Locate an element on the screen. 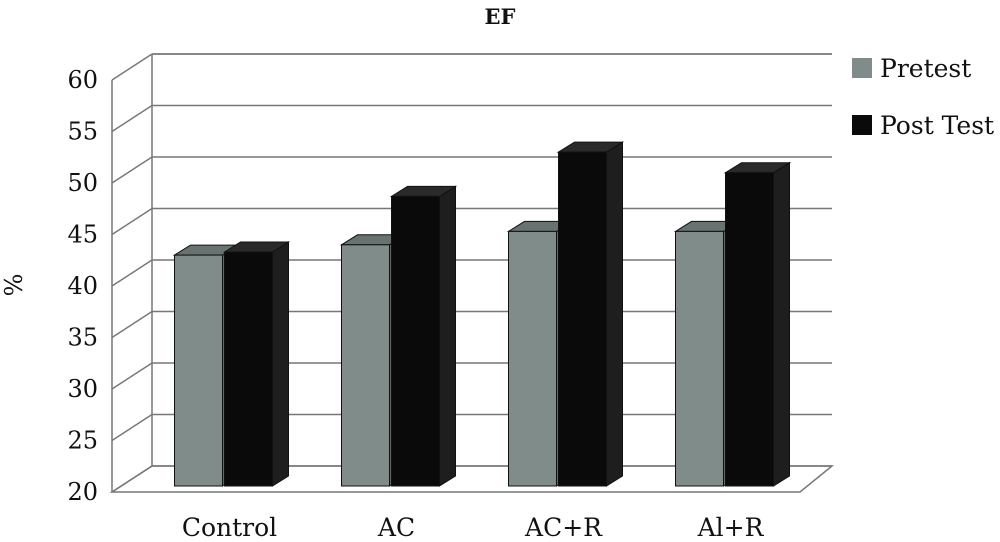 The image size is (1000, 542). y-tick-label: 45 is located at coordinates (82, 235).